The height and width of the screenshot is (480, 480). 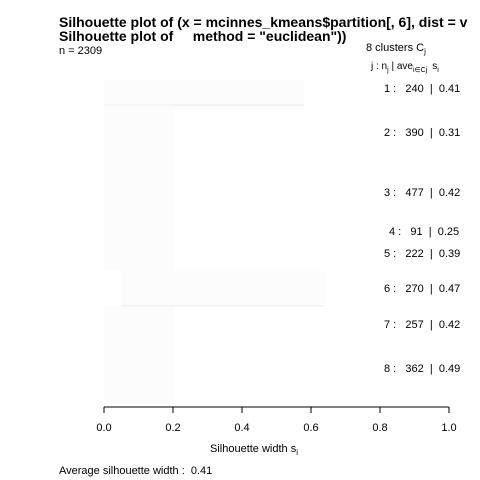 I want to click on x-tick-label-4: 0.8, so click(x=379, y=428).